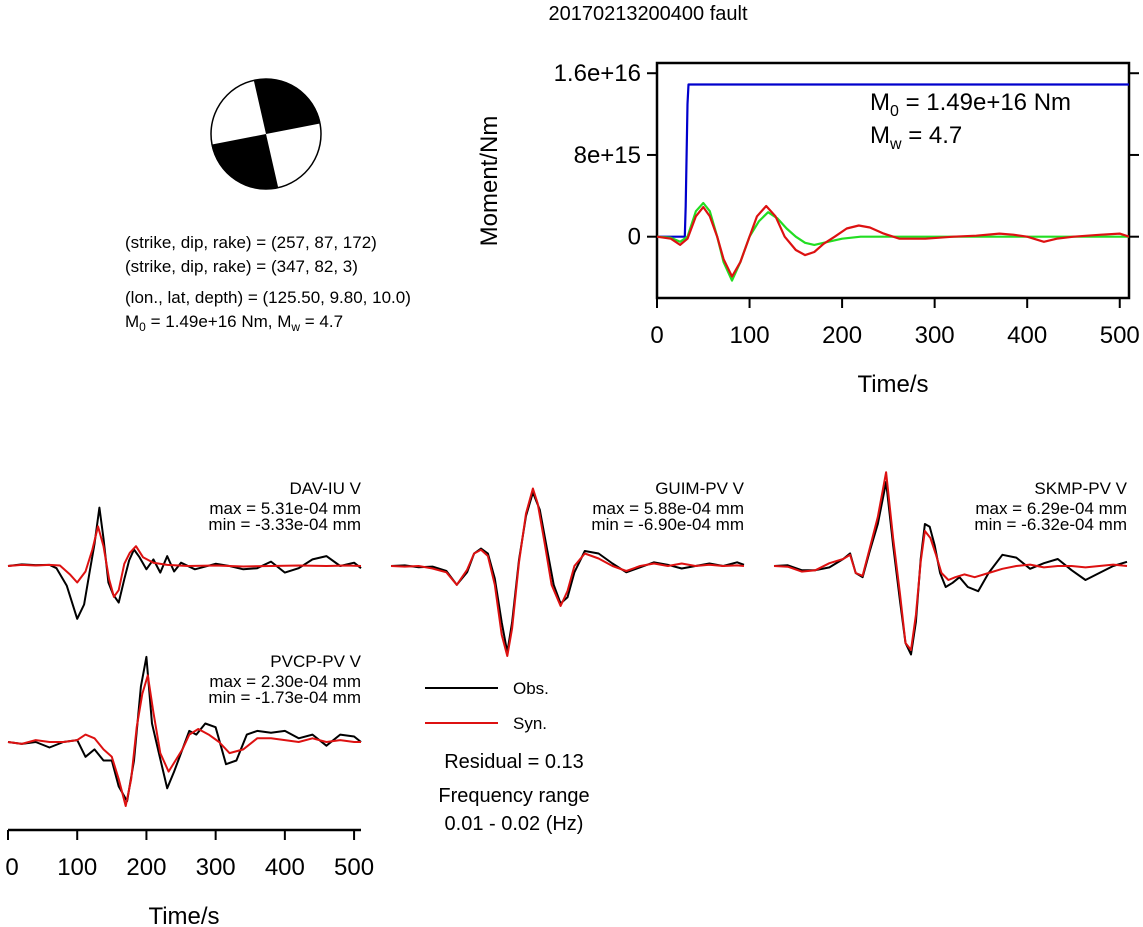  Describe the element at coordinates (895, 323) in the screenshot. I see `moment-x-axis: 0 100 200 300 400 500` at that location.